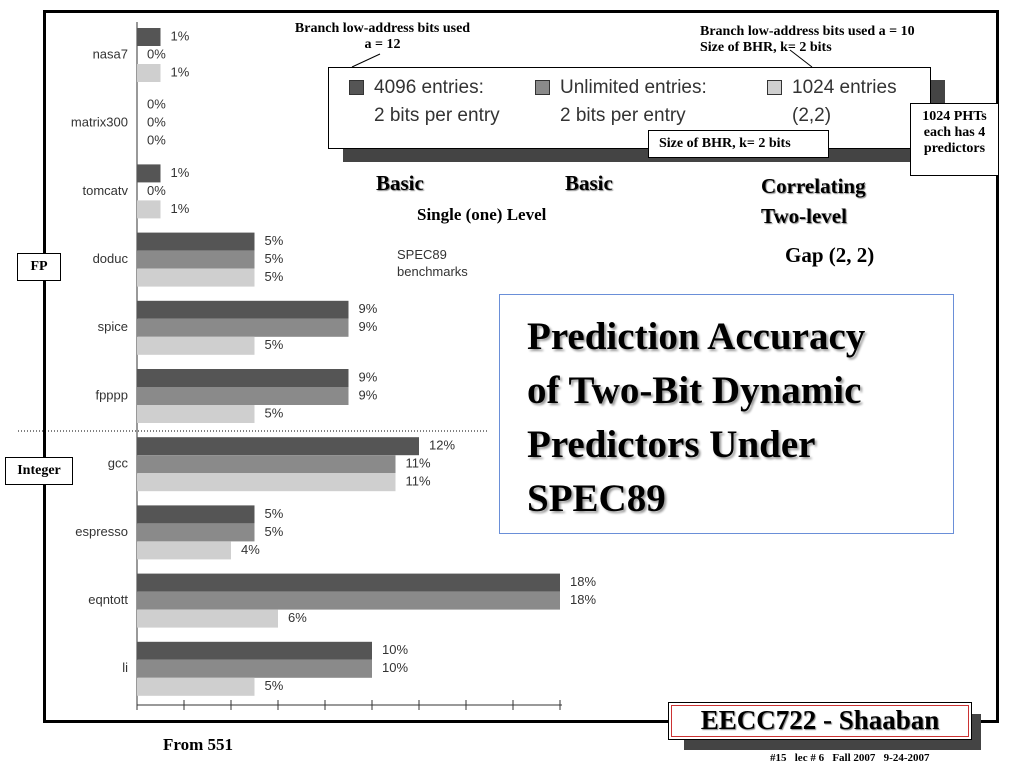 The height and width of the screenshot is (768, 1024). Describe the element at coordinates (125, 667) in the screenshot. I see `y-tick-label: li` at that location.